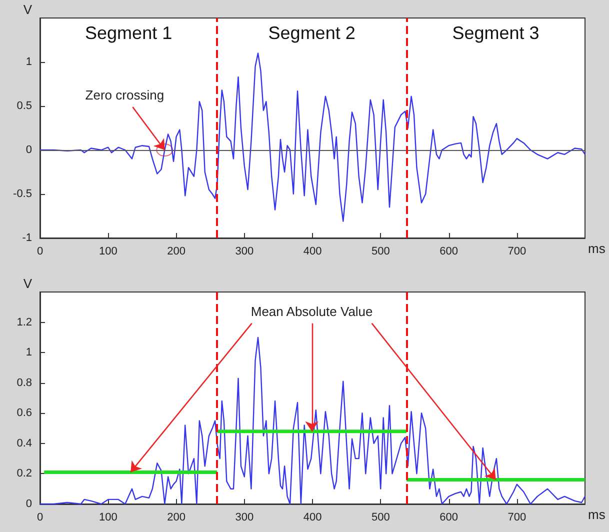  What do you see at coordinates (24, 413) in the screenshot?
I see `y-tick-label: 0.6` at bounding box center [24, 413].